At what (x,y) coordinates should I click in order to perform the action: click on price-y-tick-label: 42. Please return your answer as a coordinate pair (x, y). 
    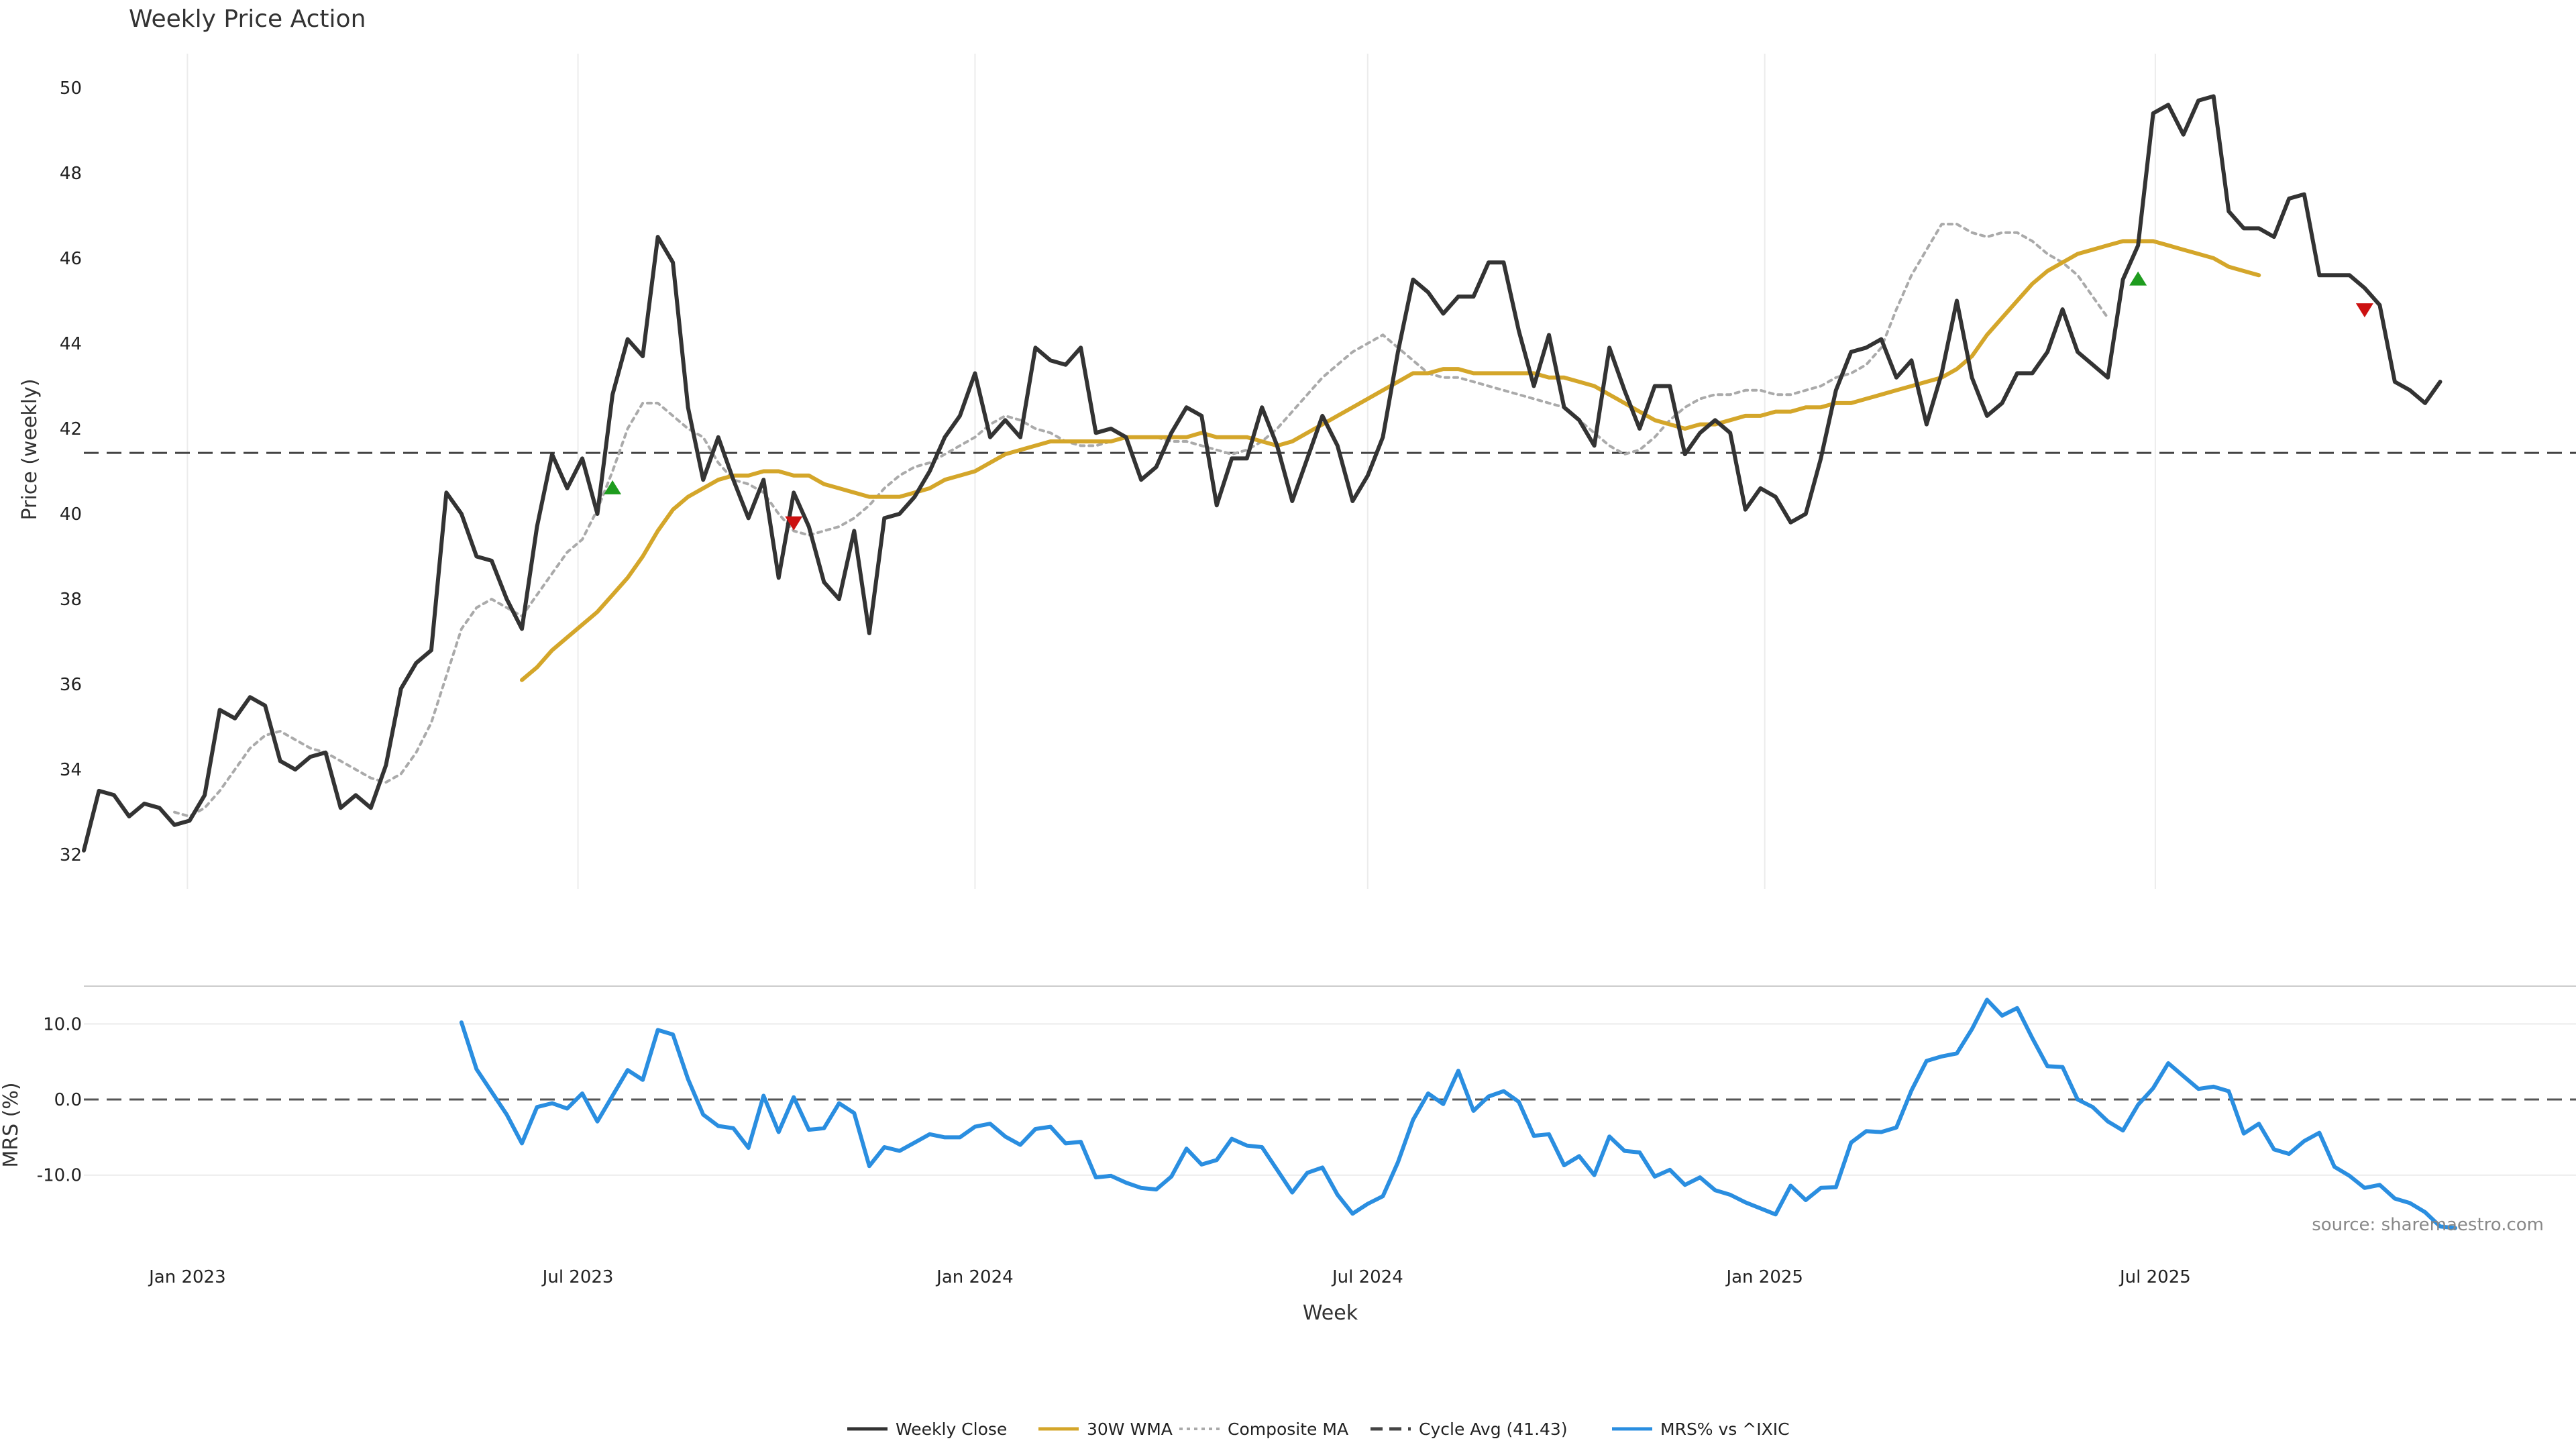
    Looking at the image, I should click on (71, 429).